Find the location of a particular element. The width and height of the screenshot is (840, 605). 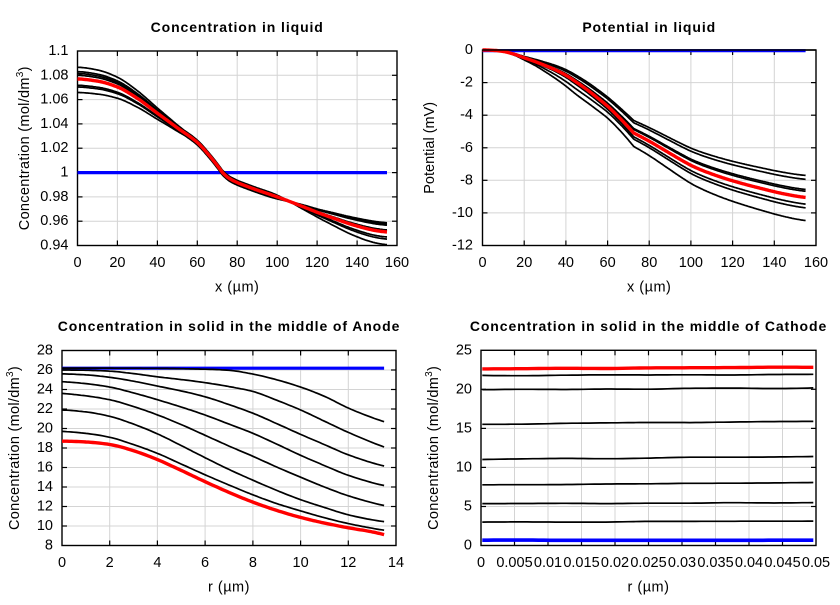

svg-text: 22 is located at coordinates (45, 409).